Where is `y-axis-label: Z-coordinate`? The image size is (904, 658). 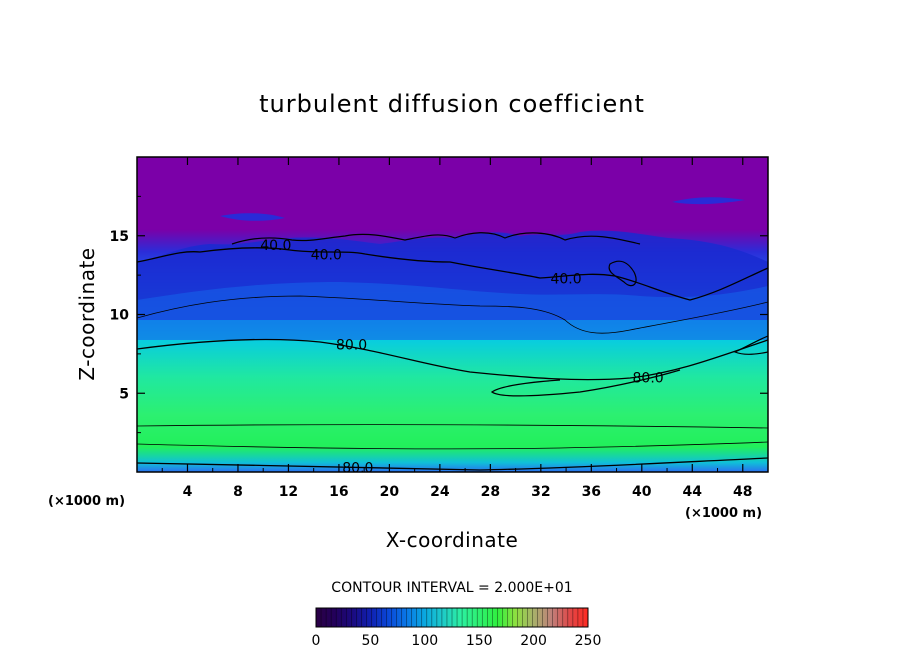 y-axis-label: Z-coordinate is located at coordinates (87, 313).